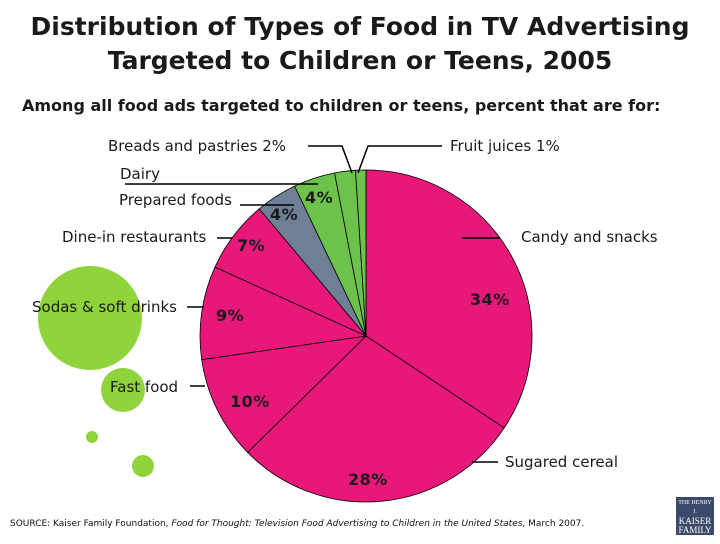  What do you see at coordinates (104, 307) in the screenshot?
I see `label-sodas: Sodas & soft drinks` at bounding box center [104, 307].